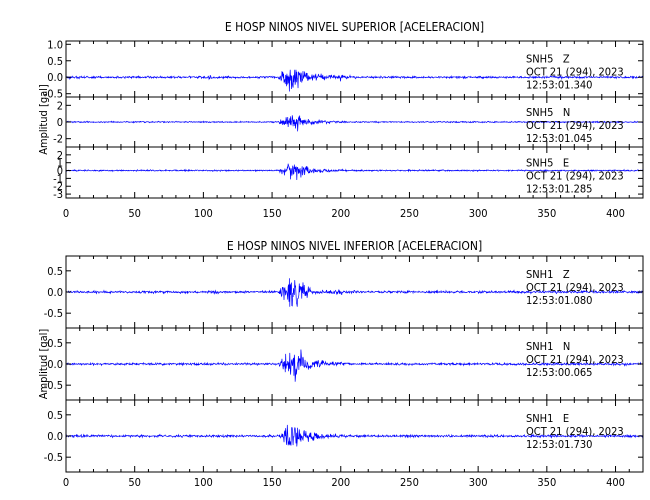 The width and height of the screenshot is (650, 500). I want to click on time-label: 12:53:01.285, so click(559, 188).